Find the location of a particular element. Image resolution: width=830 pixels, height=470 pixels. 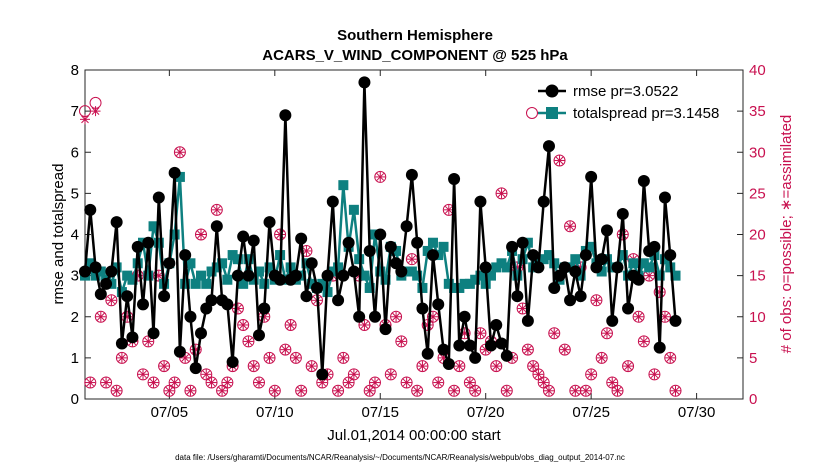

left-axis: 0 1 2 3 4 5 6 7 8 is located at coordinates (81, 235).